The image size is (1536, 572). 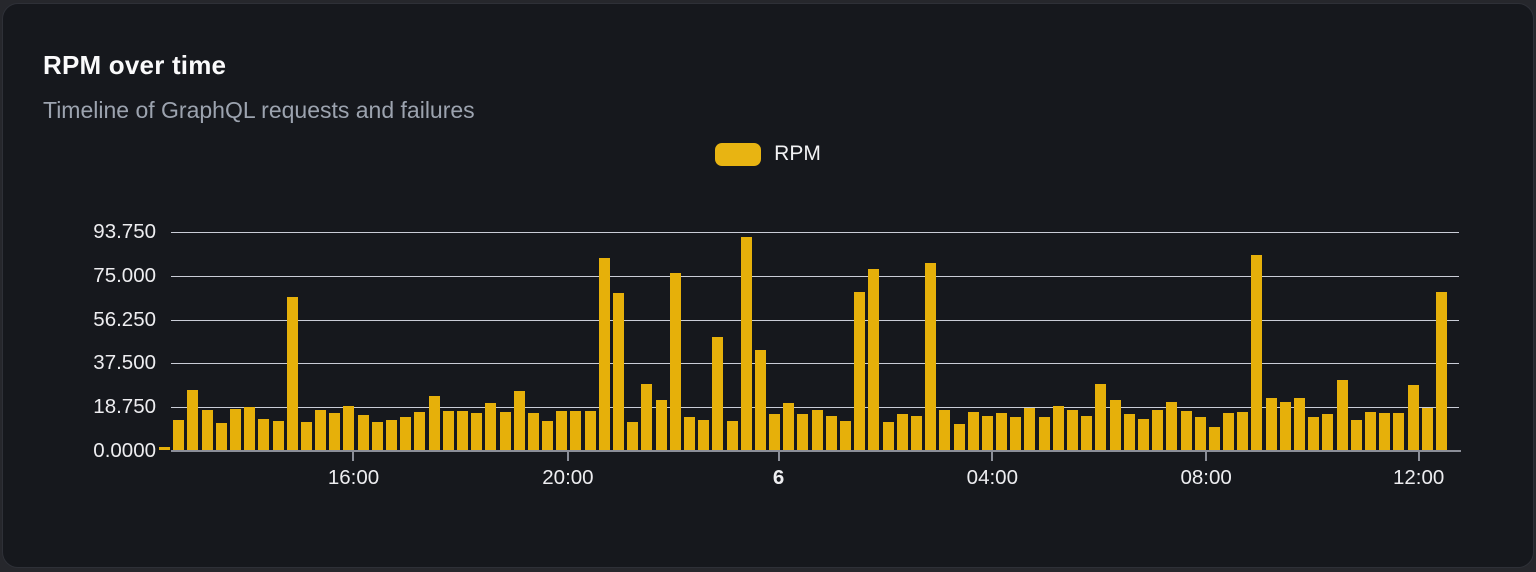 What do you see at coordinates (738, 154) in the screenshot?
I see `legend-swatch-rpm` at bounding box center [738, 154].